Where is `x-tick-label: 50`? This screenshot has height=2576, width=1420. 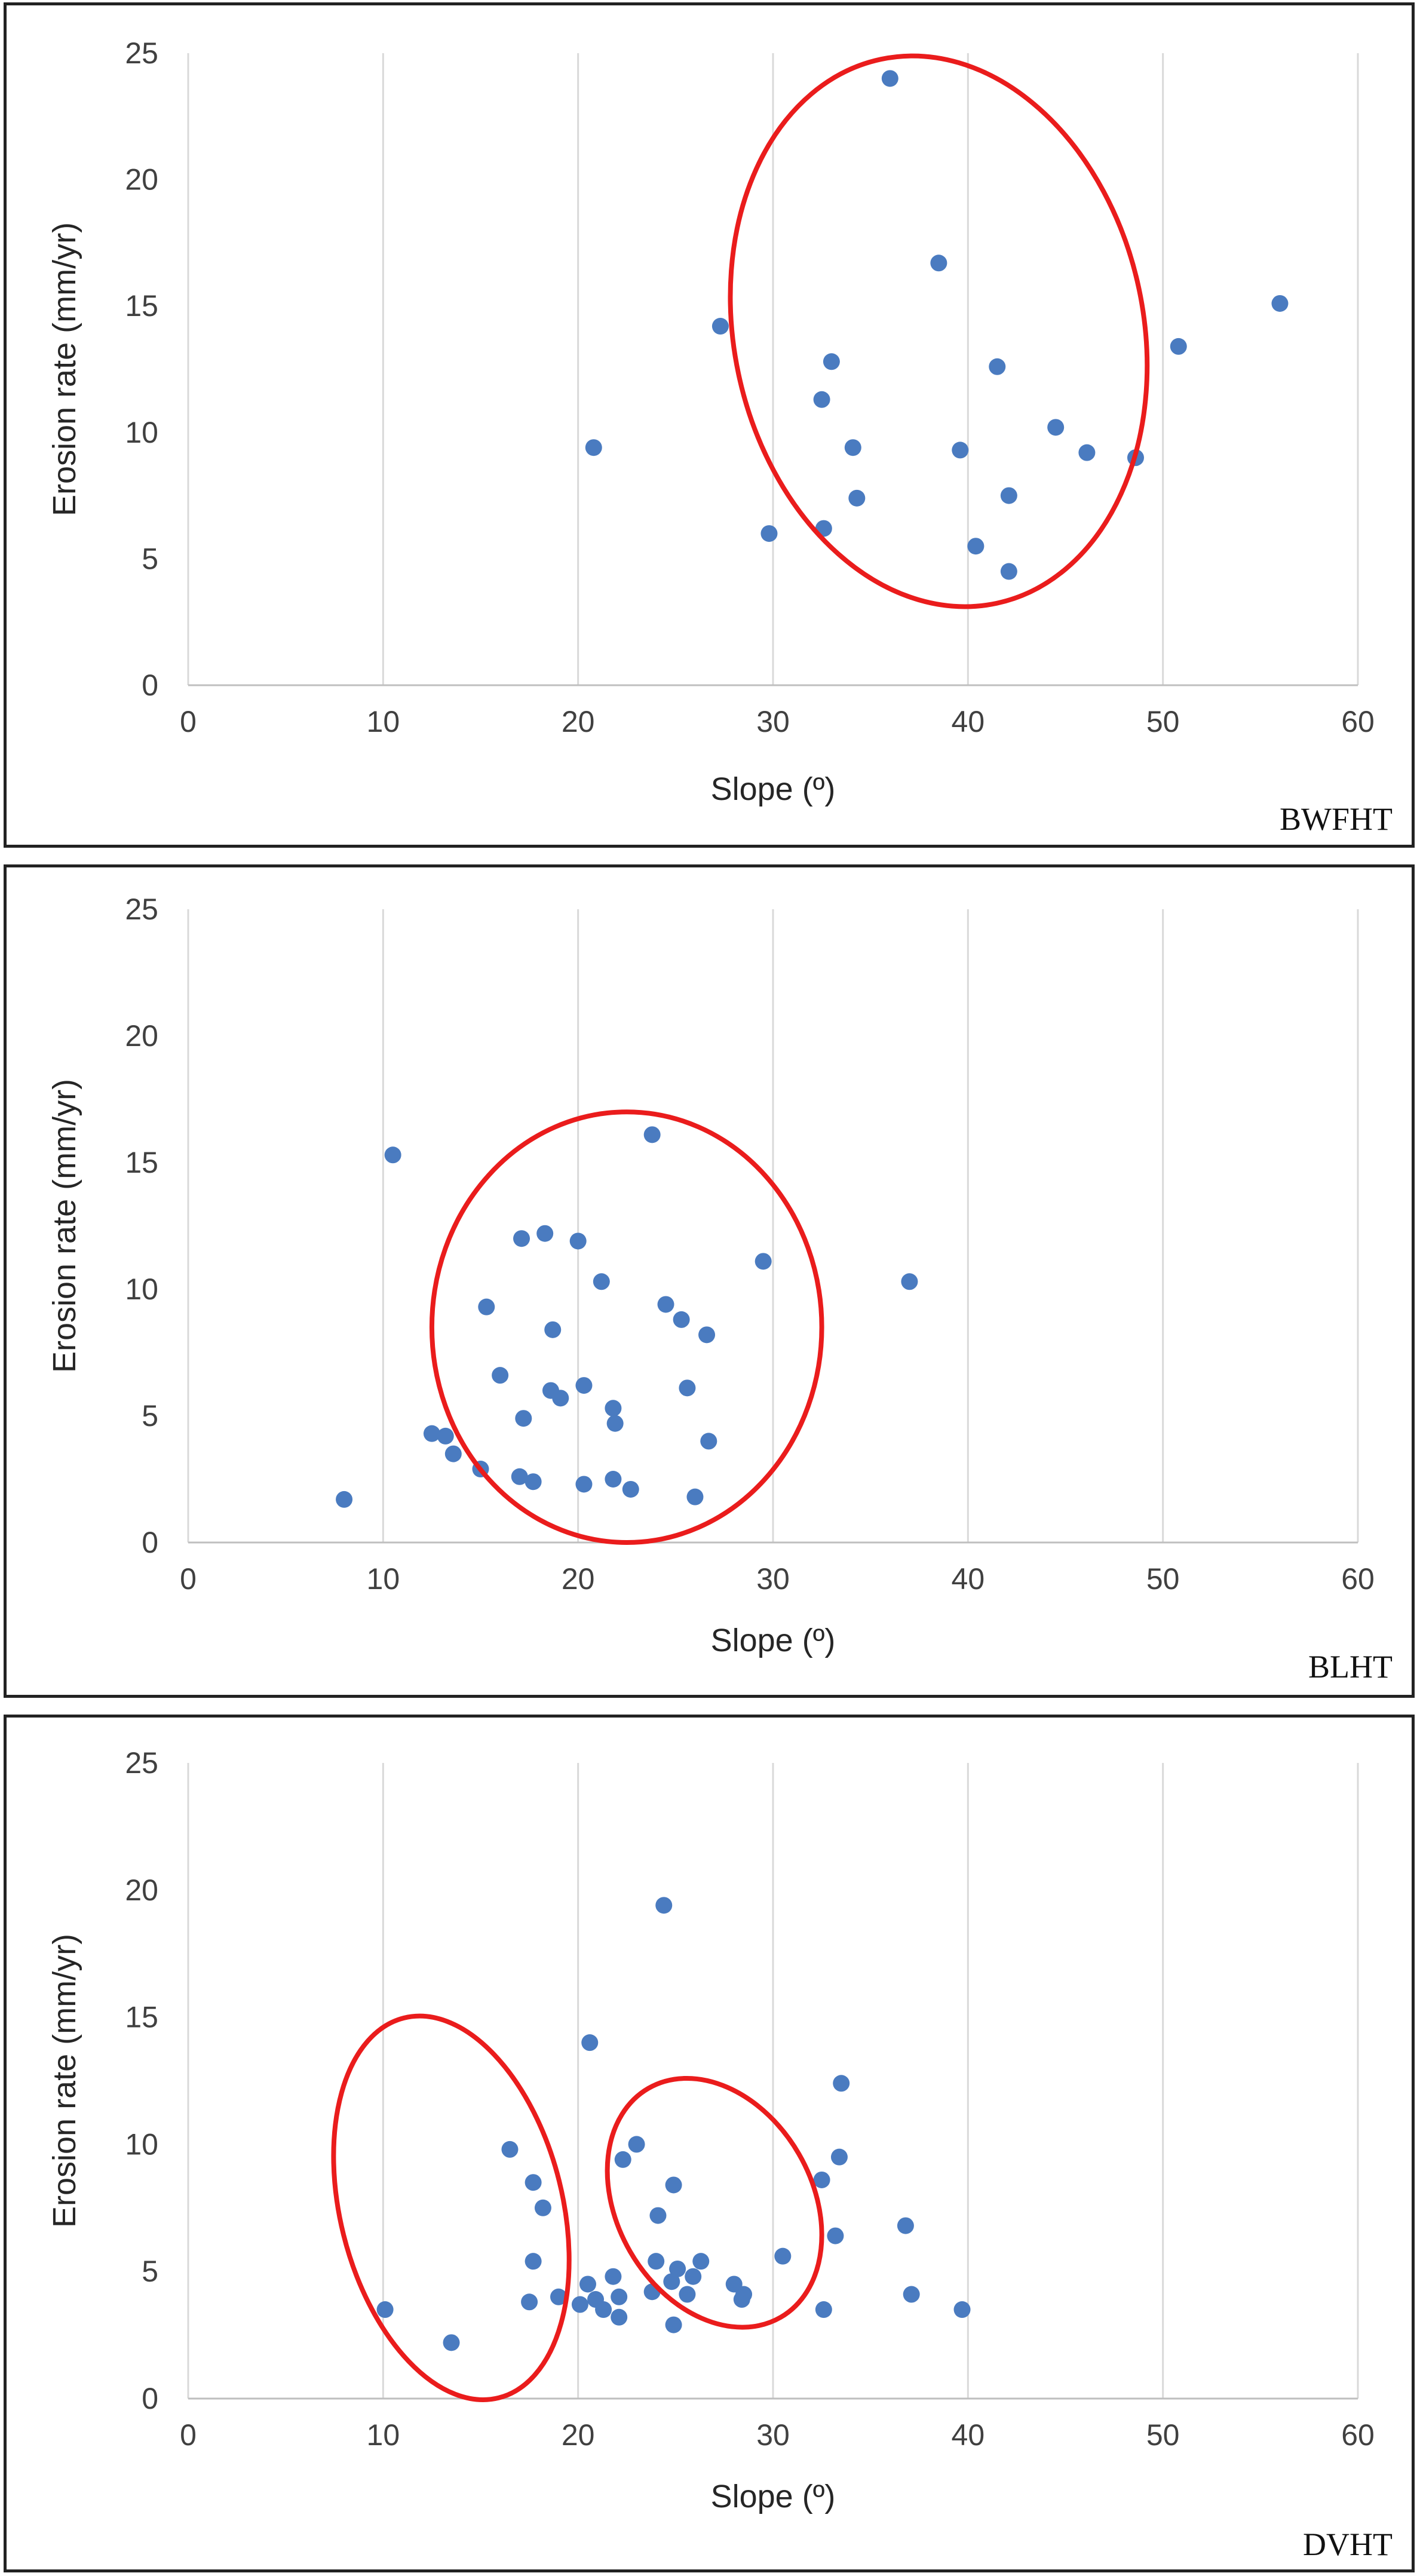 x-tick-label: 50 is located at coordinates (1163, 2435).